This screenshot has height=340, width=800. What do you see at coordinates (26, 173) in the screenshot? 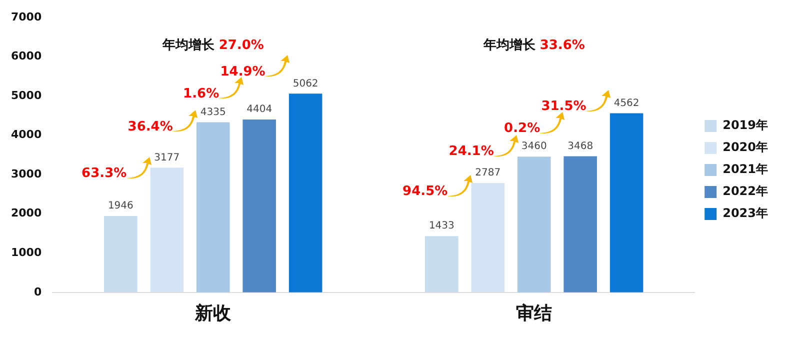
I see `y-tick-label: 3000` at bounding box center [26, 173].